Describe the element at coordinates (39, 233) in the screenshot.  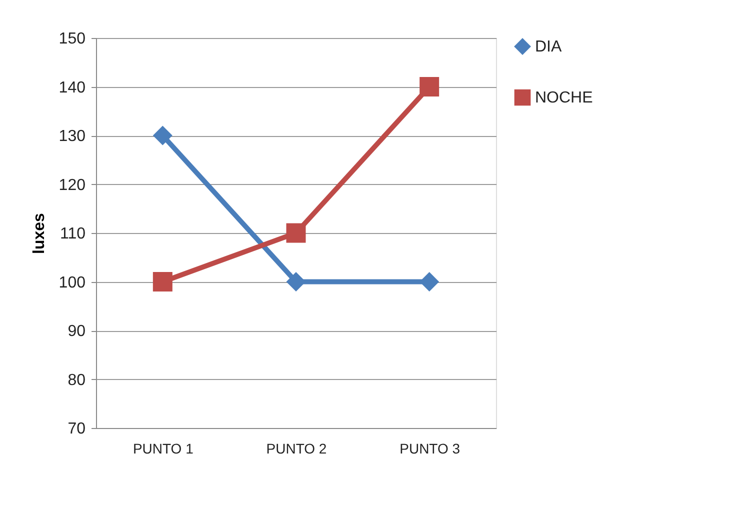
I see `y-axis-title: luxes` at that location.